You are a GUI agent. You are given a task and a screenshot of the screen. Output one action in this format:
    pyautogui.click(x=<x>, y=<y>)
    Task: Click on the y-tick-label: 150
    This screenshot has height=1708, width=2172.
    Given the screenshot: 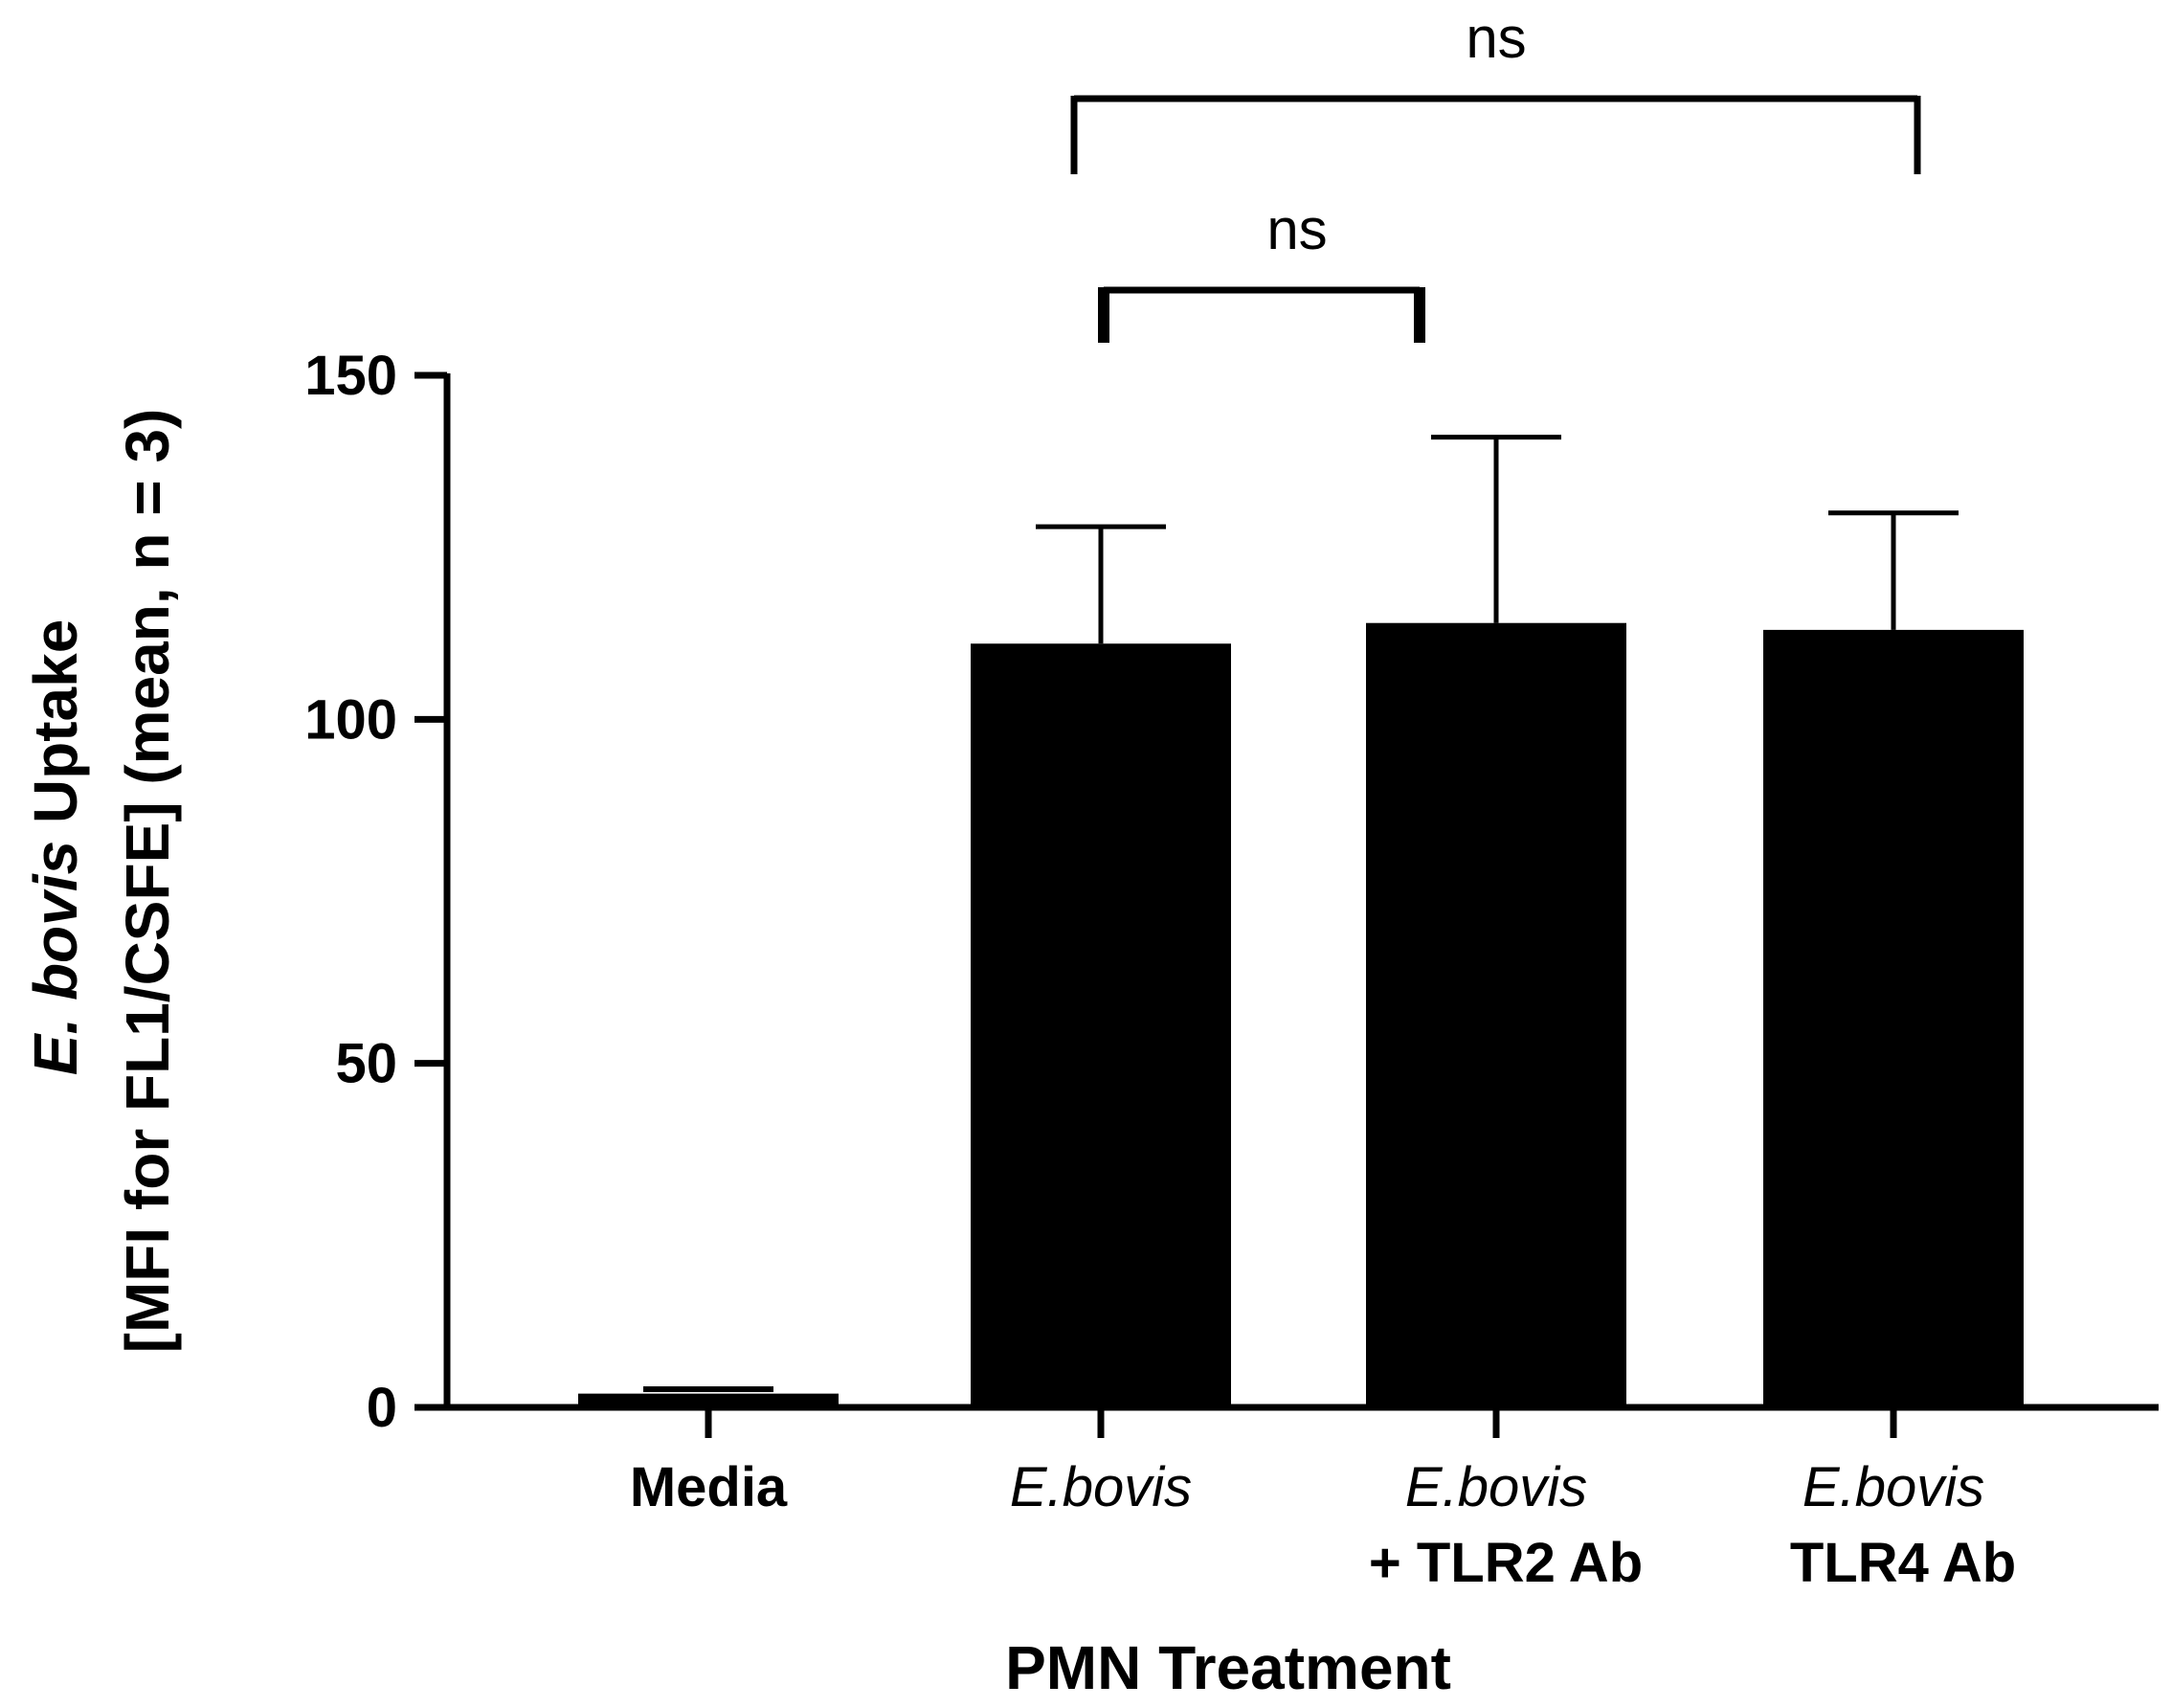 What is the action you would take?
    pyautogui.click(x=350, y=376)
    